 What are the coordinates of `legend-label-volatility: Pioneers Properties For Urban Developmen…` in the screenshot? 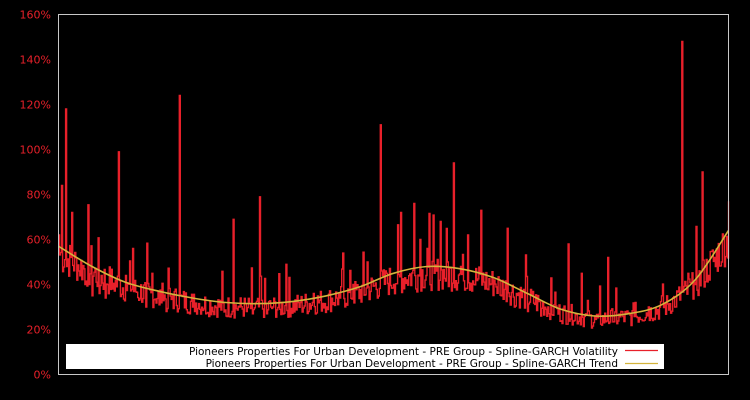 It's located at (403, 352).